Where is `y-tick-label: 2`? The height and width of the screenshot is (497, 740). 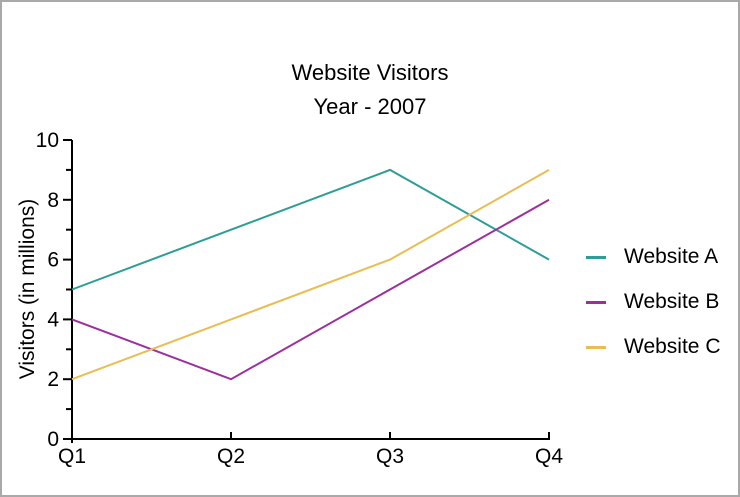
y-tick-label: 2 is located at coordinates (53, 379).